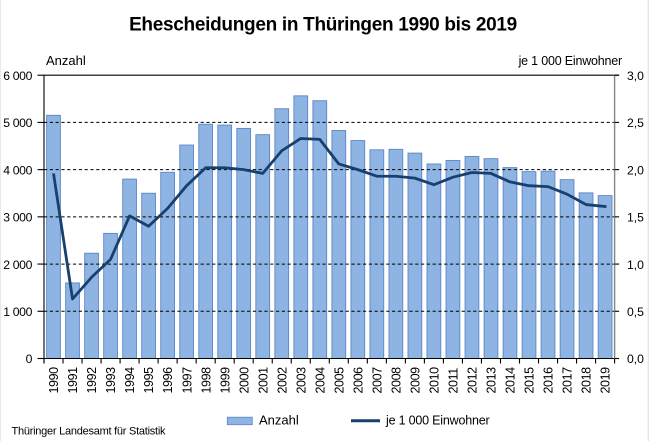  I want to click on svg-text: 5 000, so click(17, 123).